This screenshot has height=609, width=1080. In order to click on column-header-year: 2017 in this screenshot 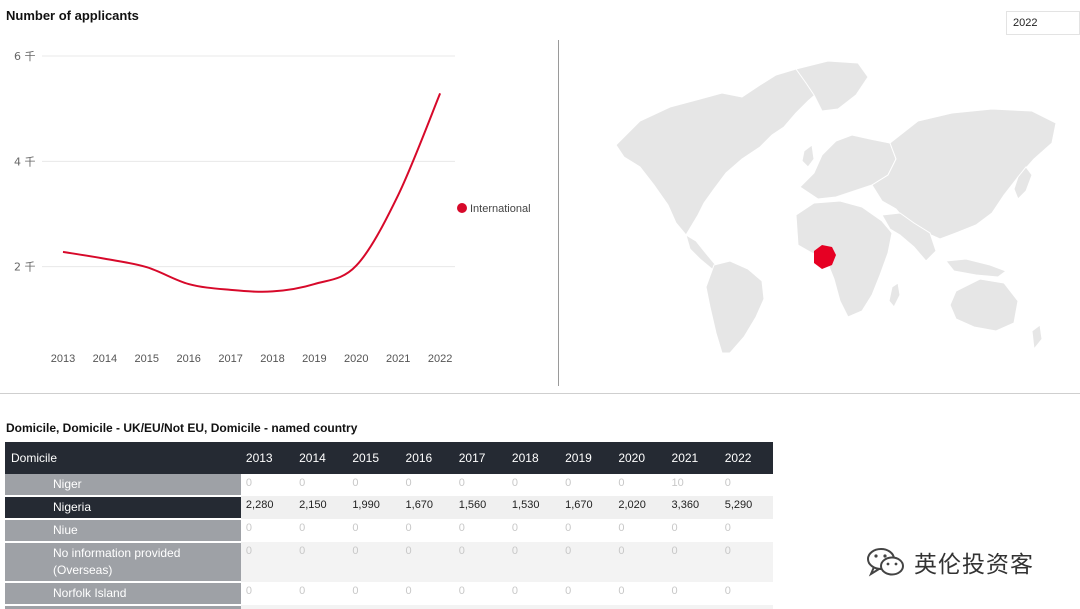, I will do `click(480, 458)`.